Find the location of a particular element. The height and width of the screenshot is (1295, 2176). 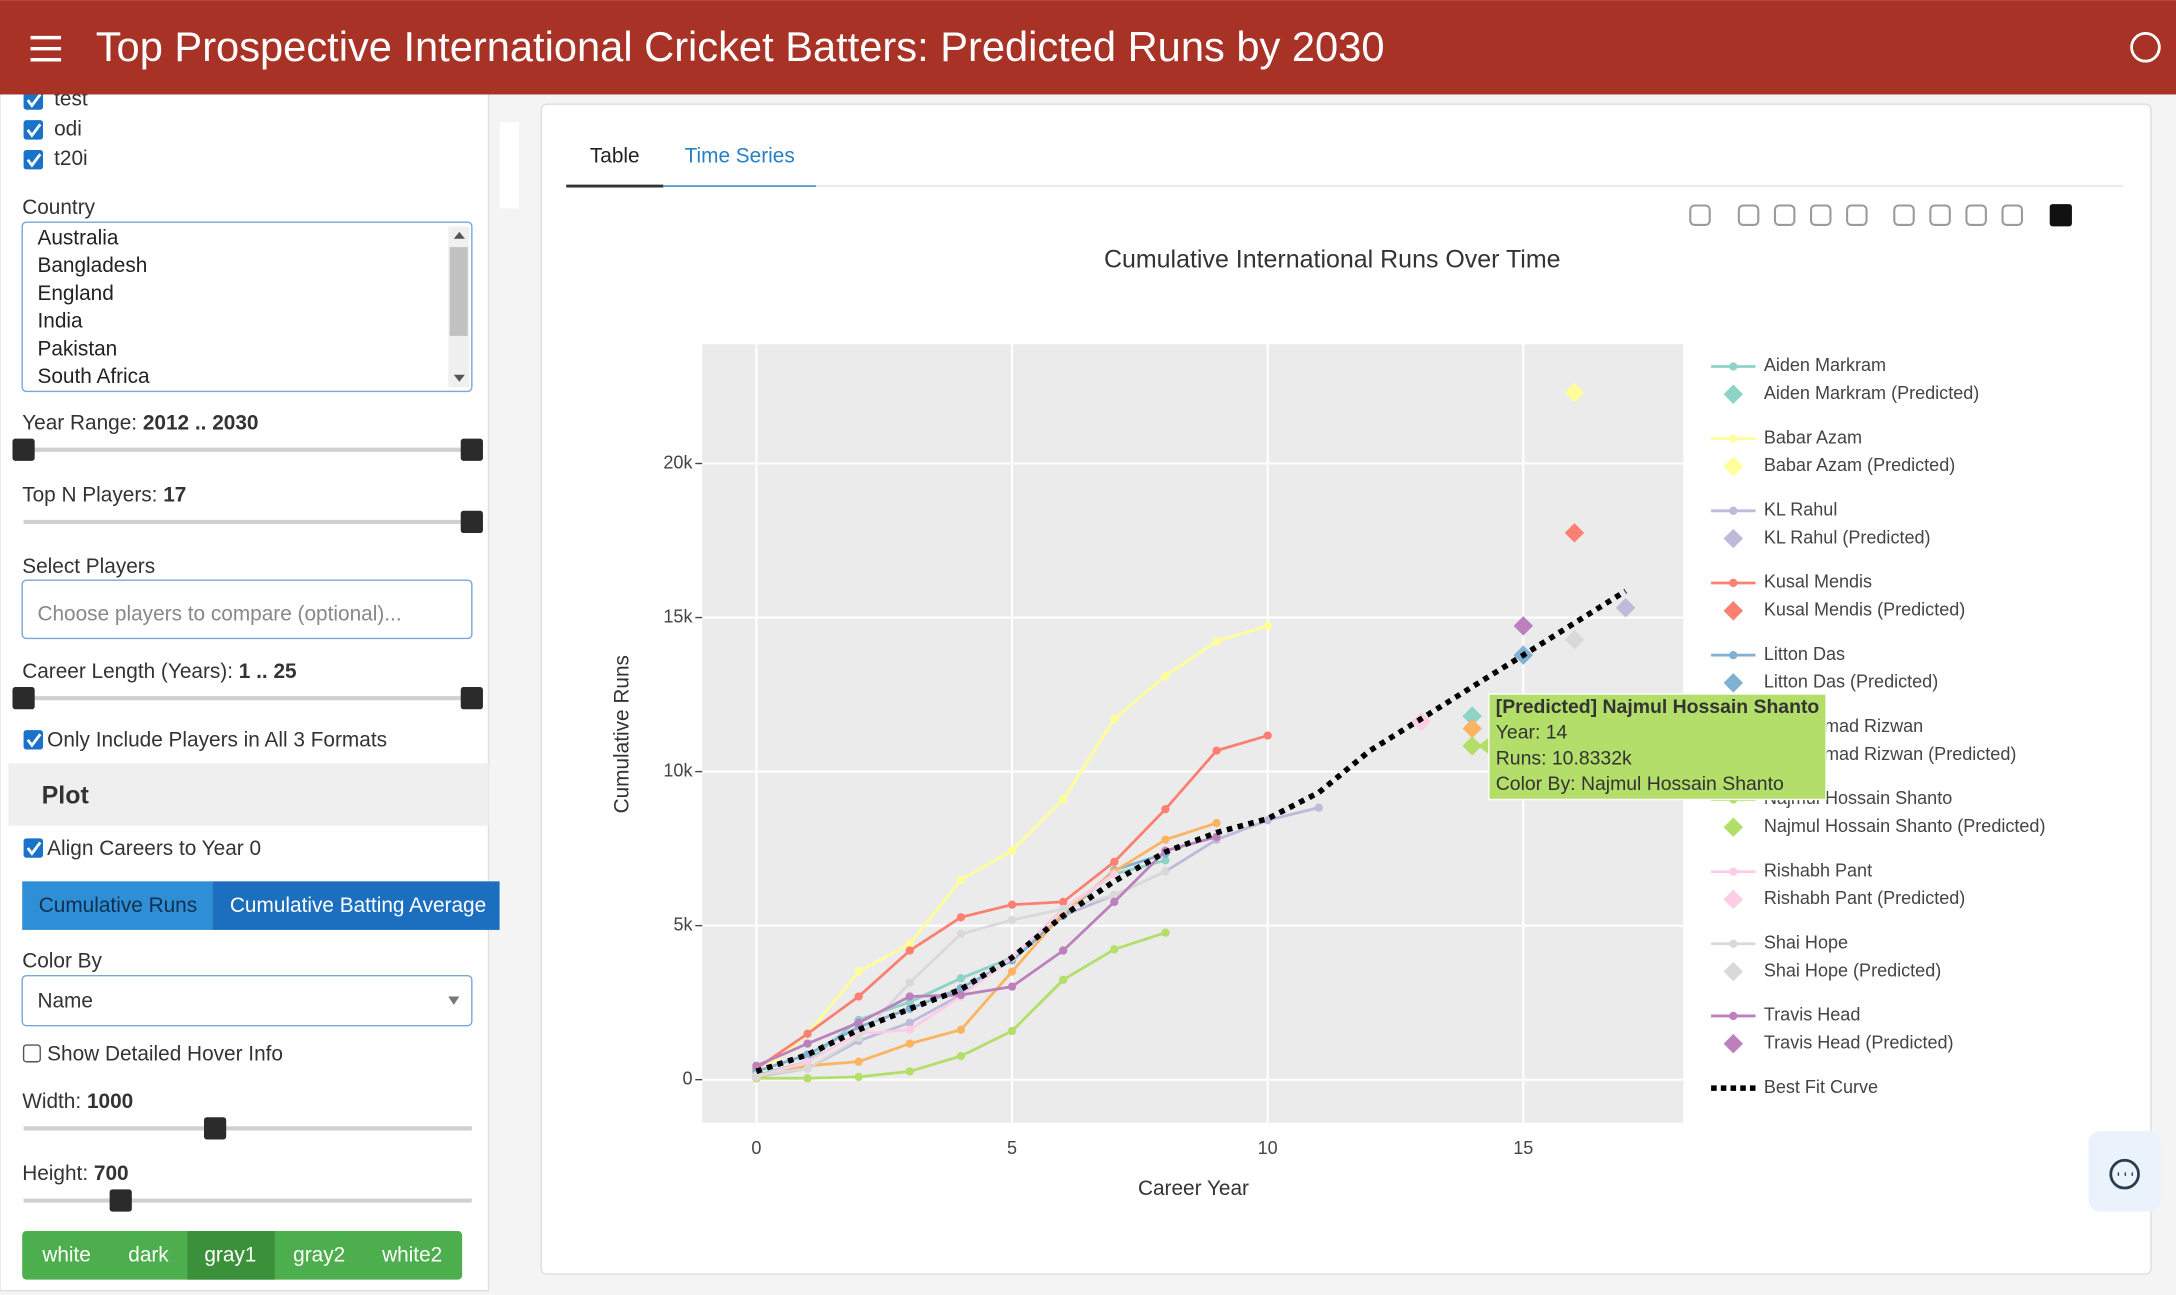

status-icon is located at coordinates (2145, 47).